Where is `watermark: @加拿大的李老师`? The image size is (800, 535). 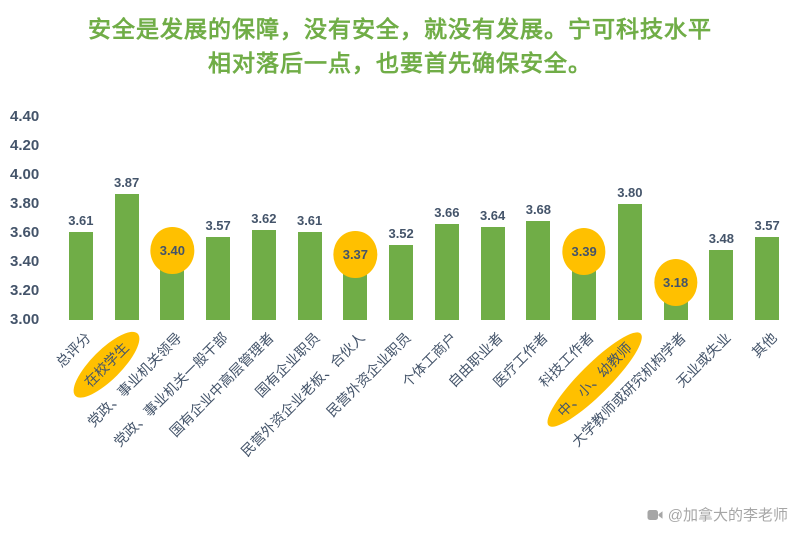
watermark: @加拿大的李老师 is located at coordinates (717, 514).